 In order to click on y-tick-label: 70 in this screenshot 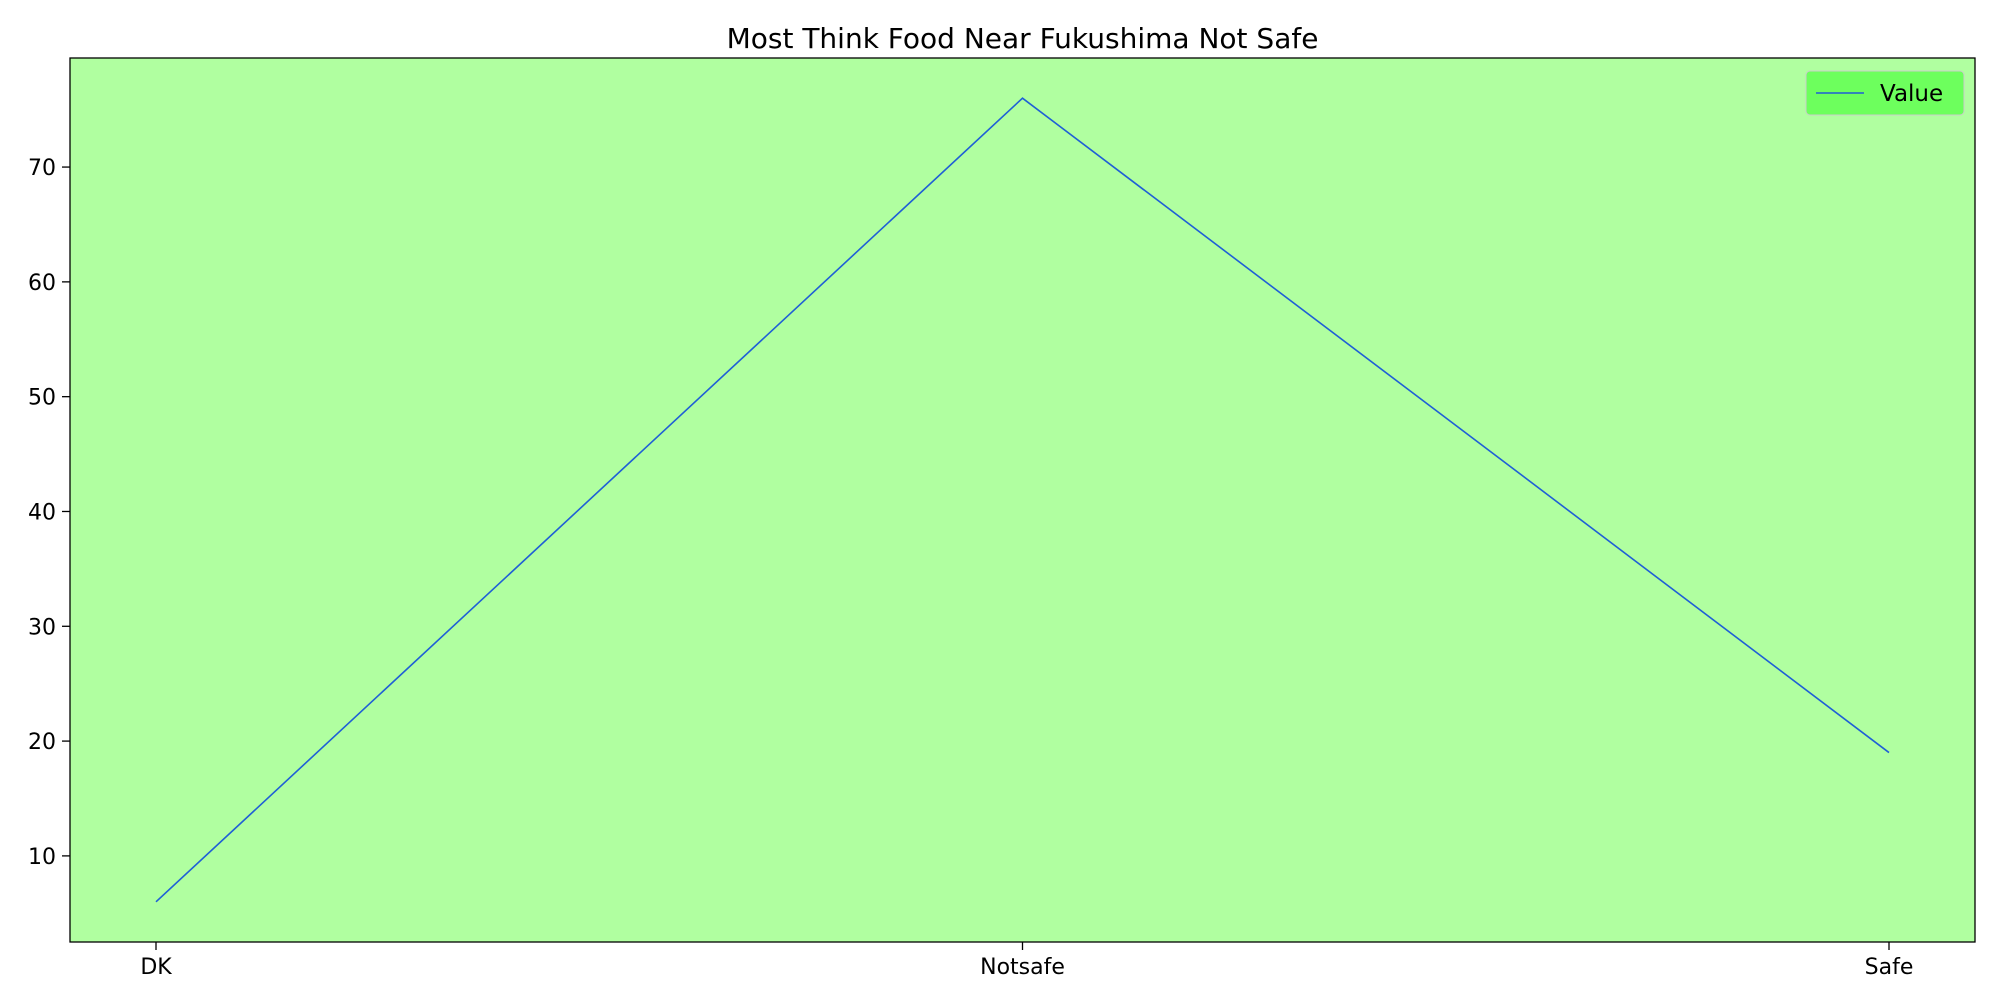, I will do `click(42, 168)`.